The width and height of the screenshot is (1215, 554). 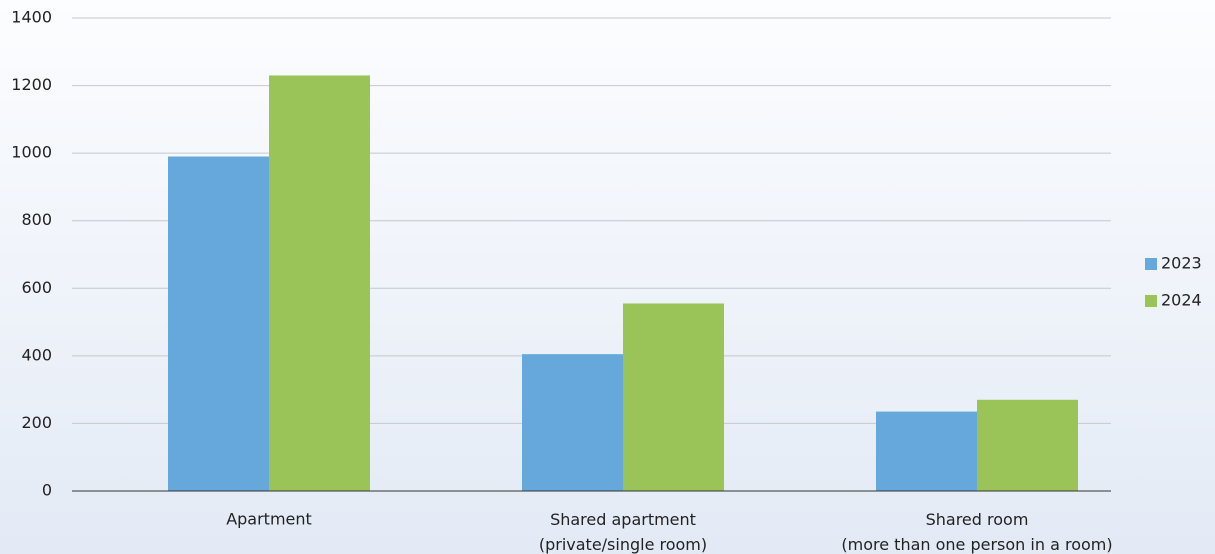 I want to click on y-tick-label: 0, so click(x=47, y=490).